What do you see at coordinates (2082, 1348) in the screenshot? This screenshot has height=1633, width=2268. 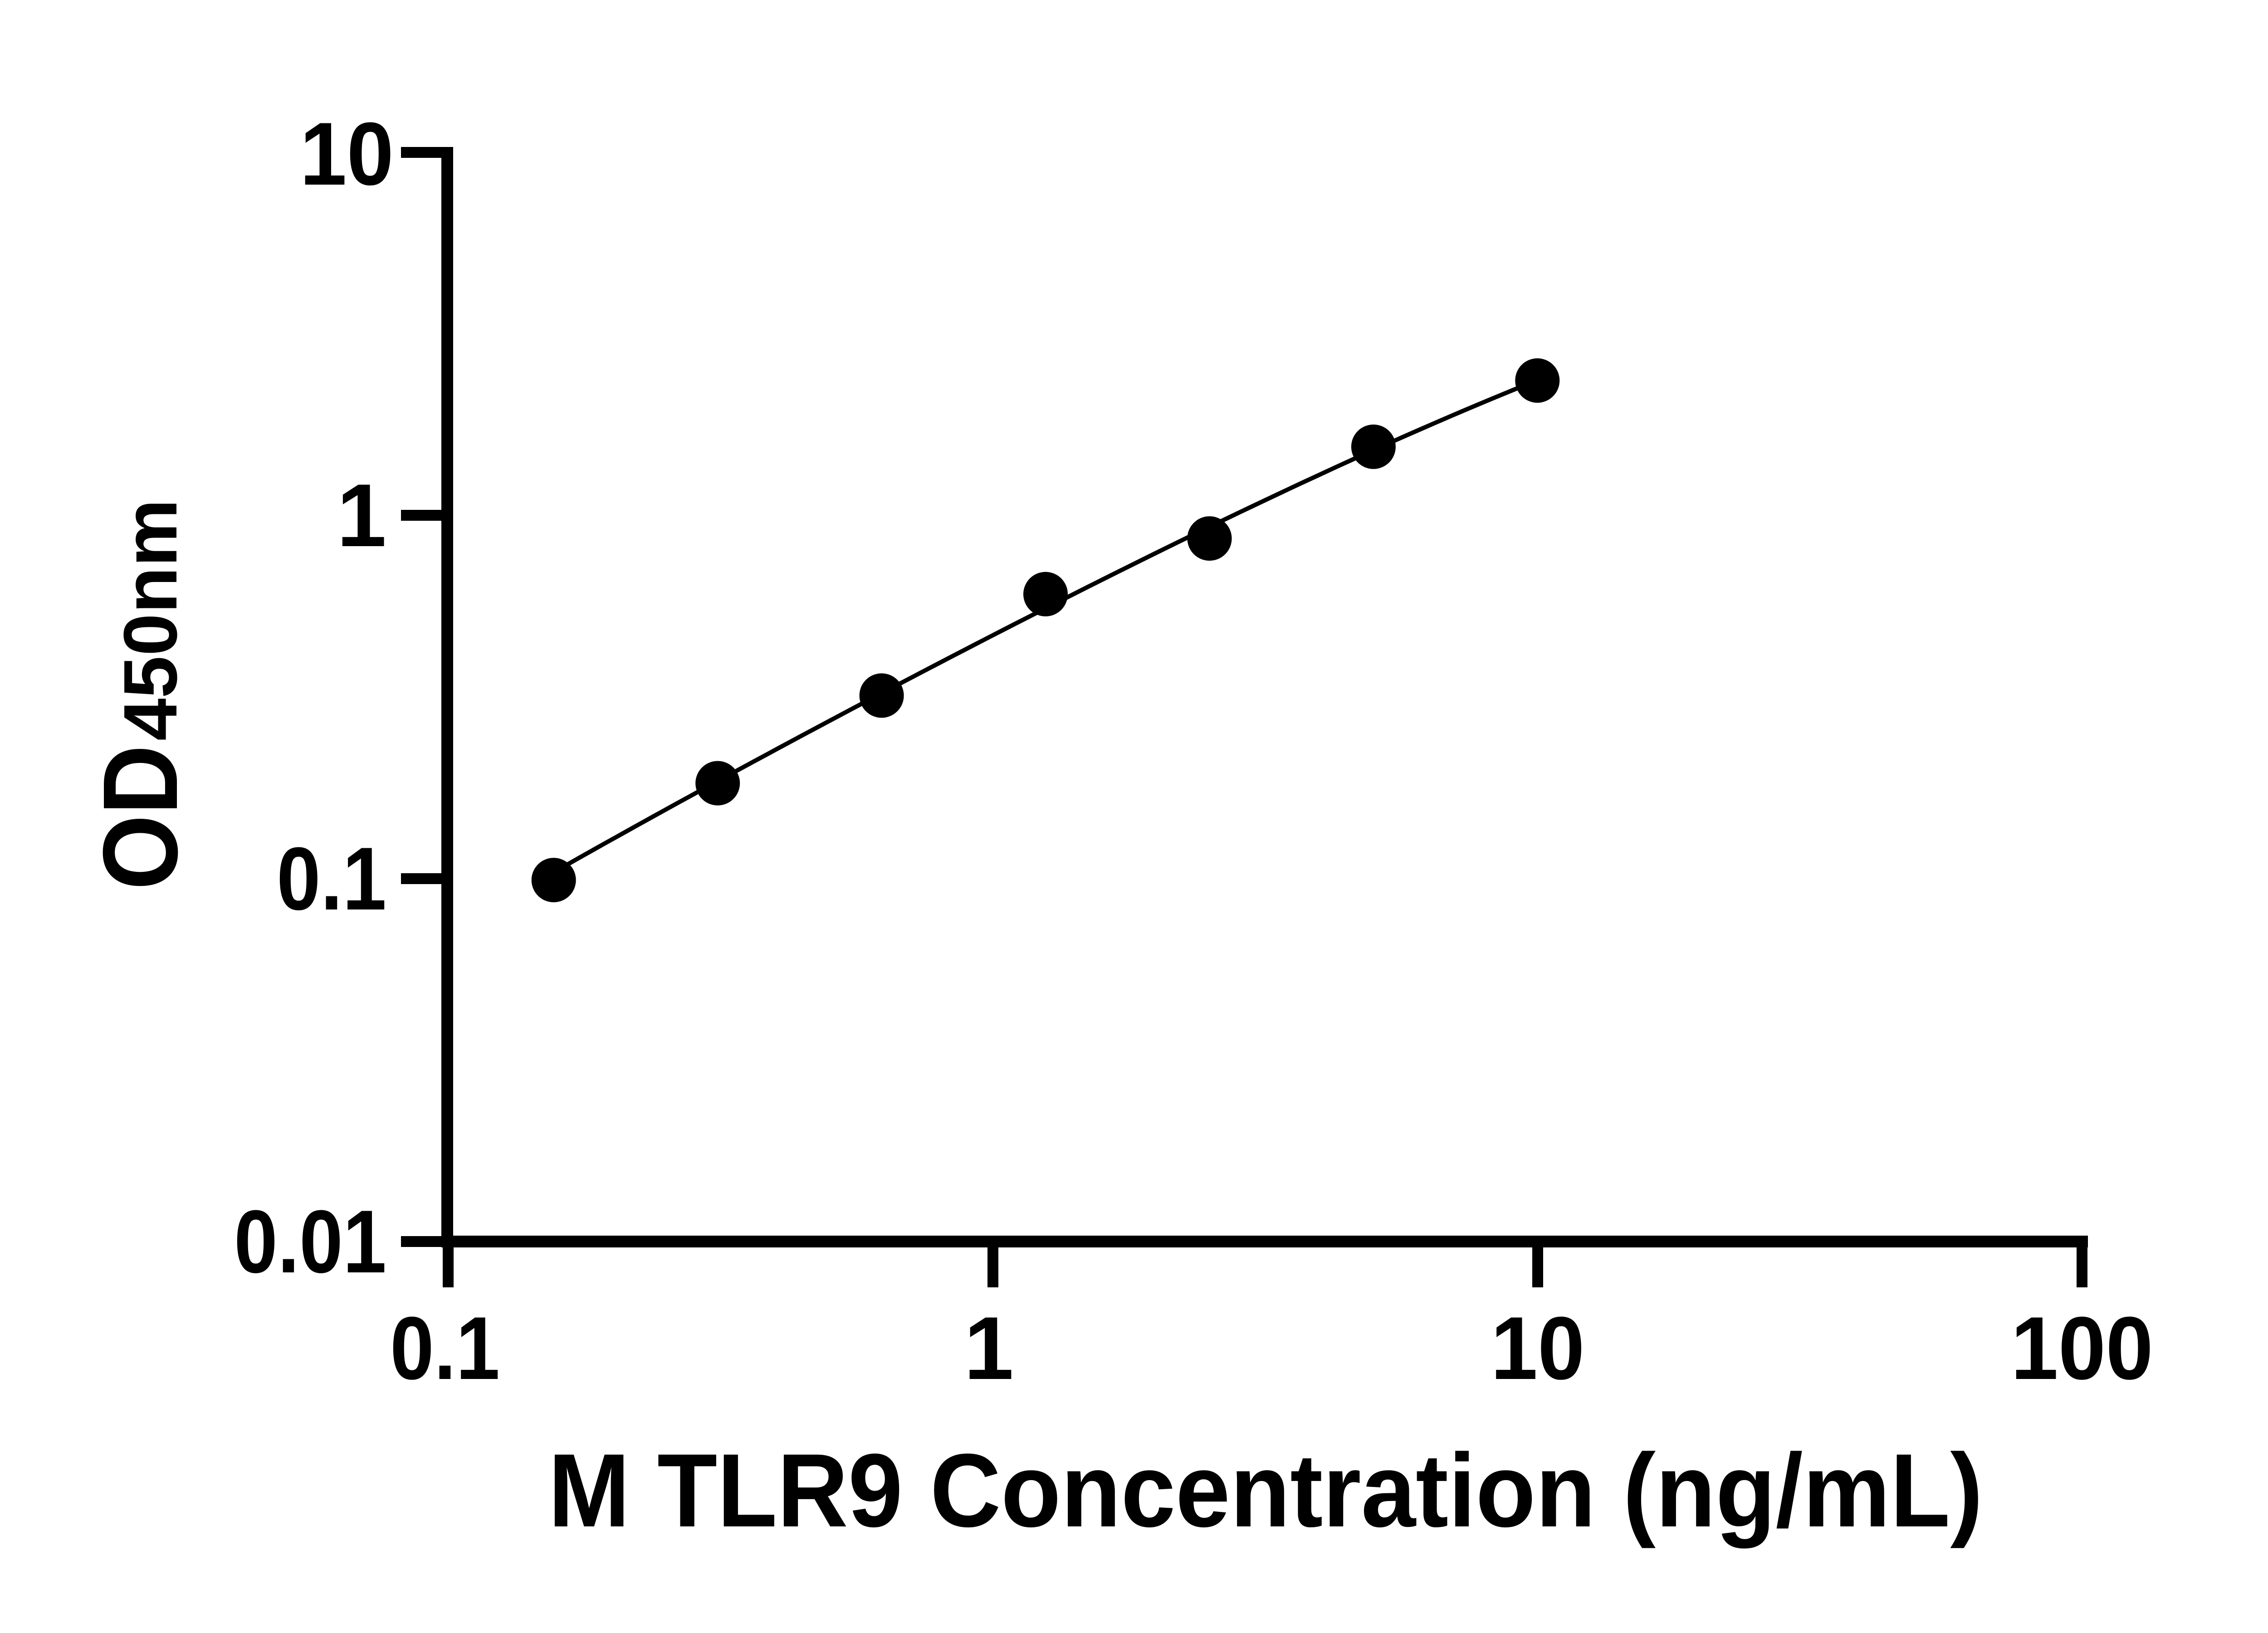 I see `svg-text: 100` at bounding box center [2082, 1348].